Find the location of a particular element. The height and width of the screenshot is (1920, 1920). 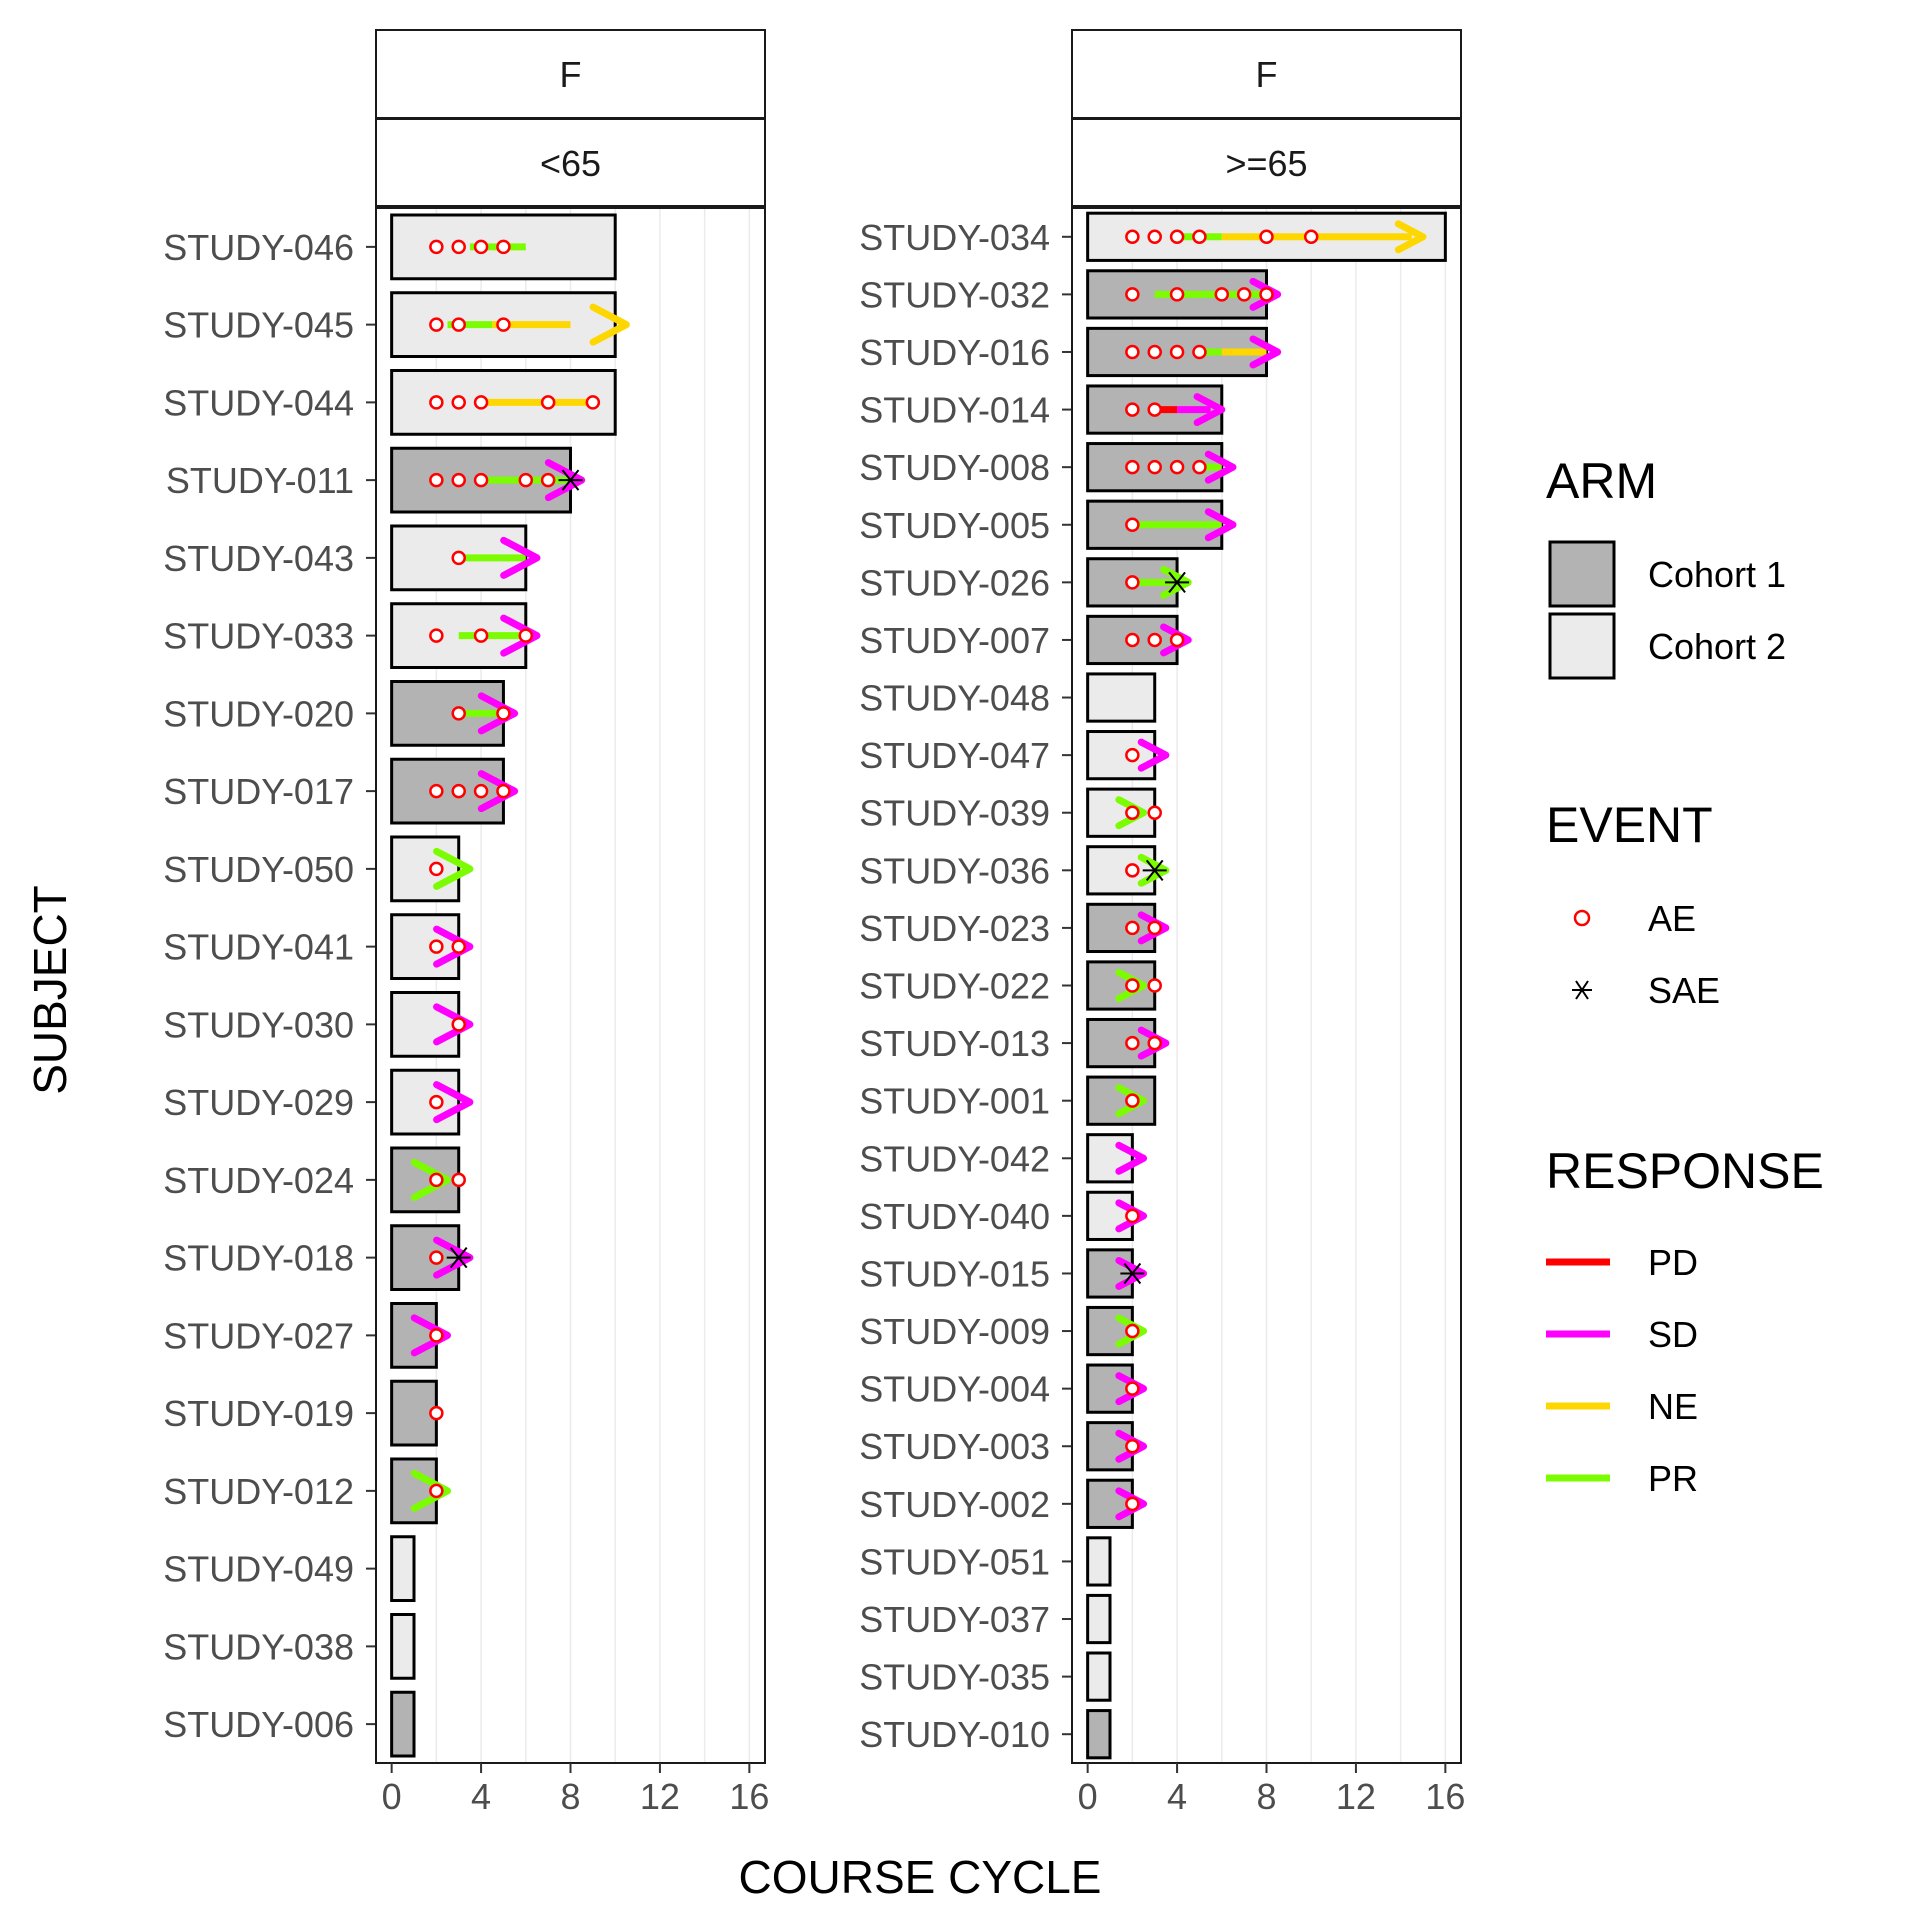

strip-bottom is located at coordinates (570, 162).